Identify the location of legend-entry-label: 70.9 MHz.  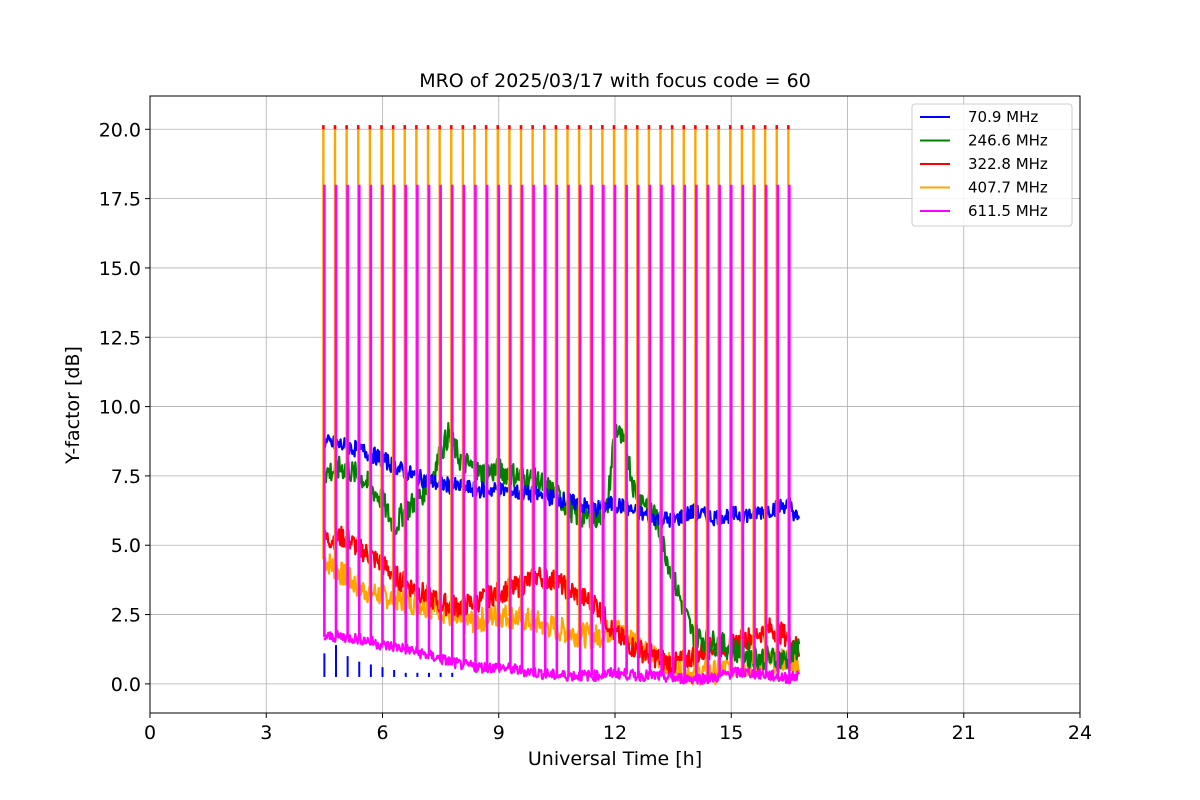
(1003, 117).